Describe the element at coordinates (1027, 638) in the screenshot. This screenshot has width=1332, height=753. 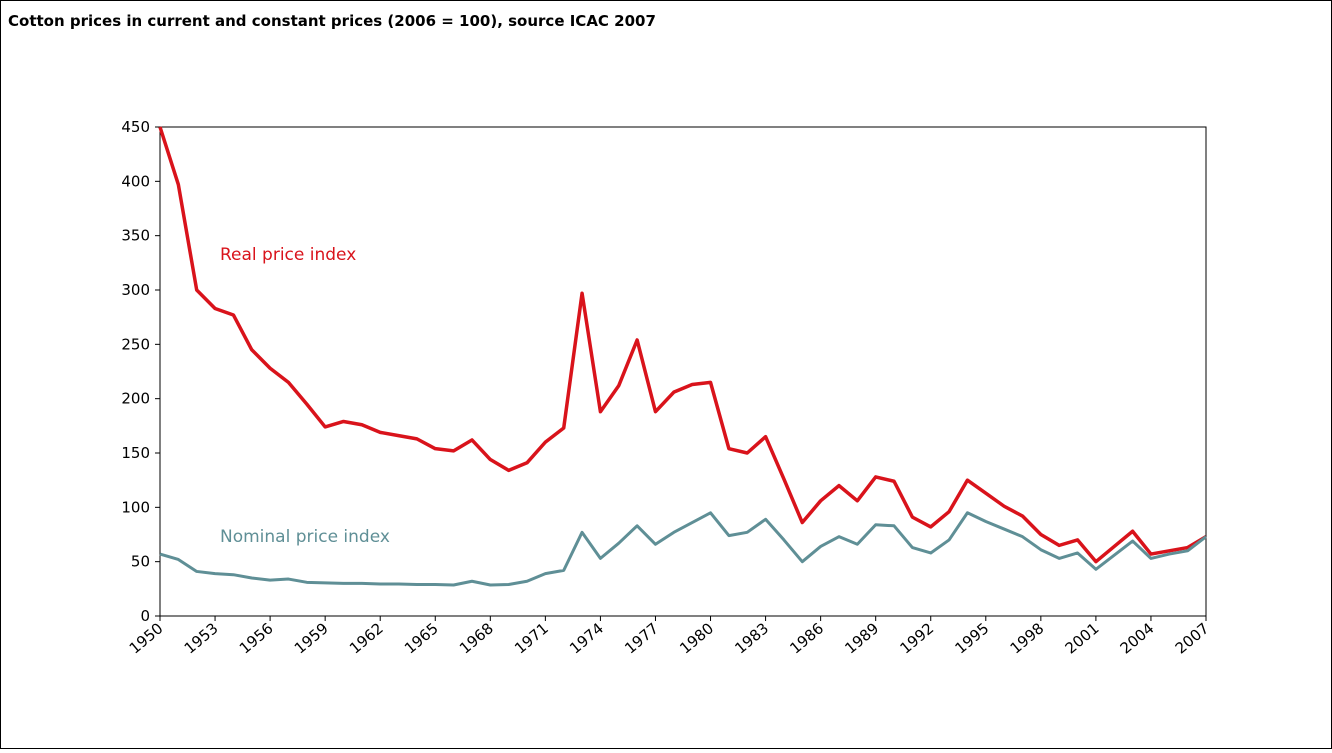
I see `x-tick-label: 1998` at that location.